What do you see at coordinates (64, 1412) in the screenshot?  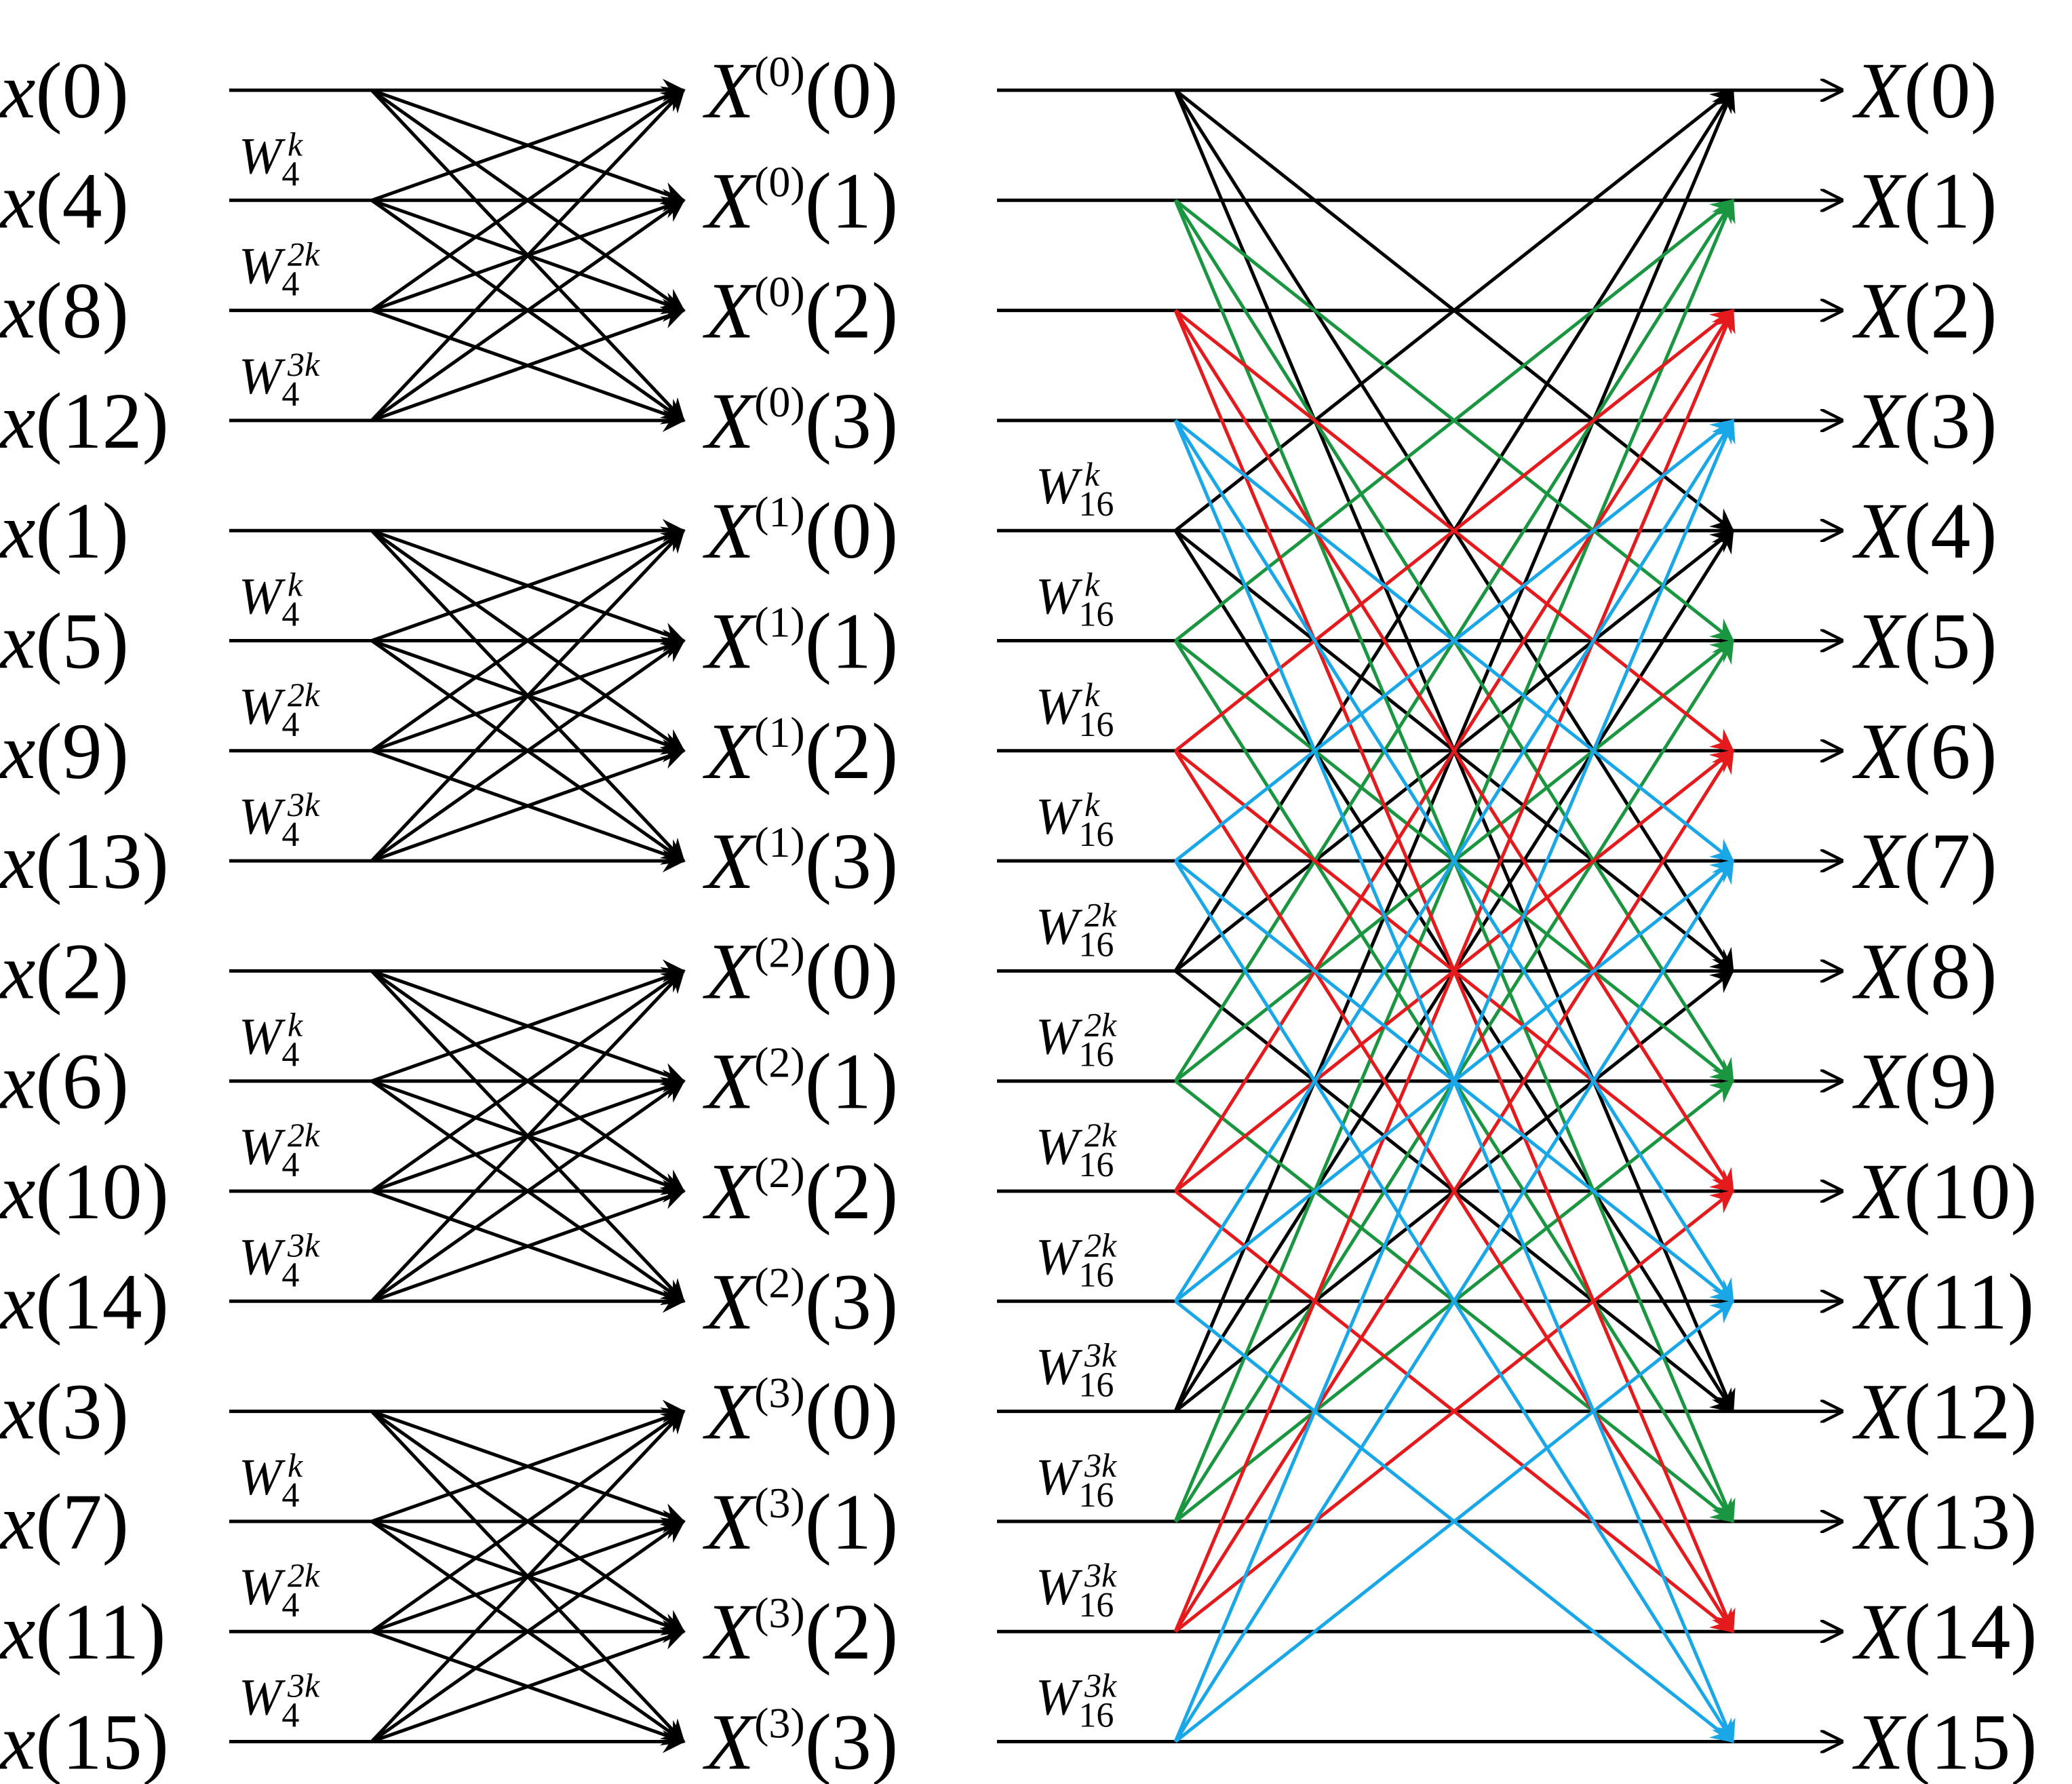 I see `input-label: x(3)` at bounding box center [64, 1412].